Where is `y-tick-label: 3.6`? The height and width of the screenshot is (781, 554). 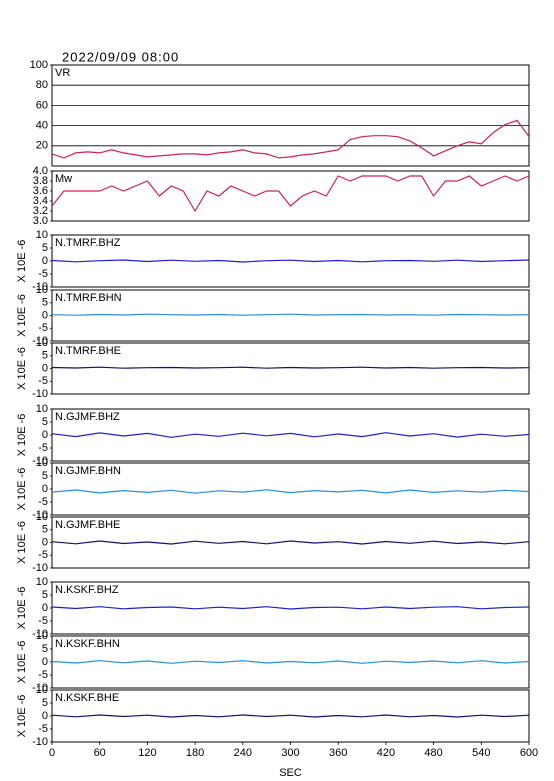 y-tick-label: 3.6 is located at coordinates (40, 191).